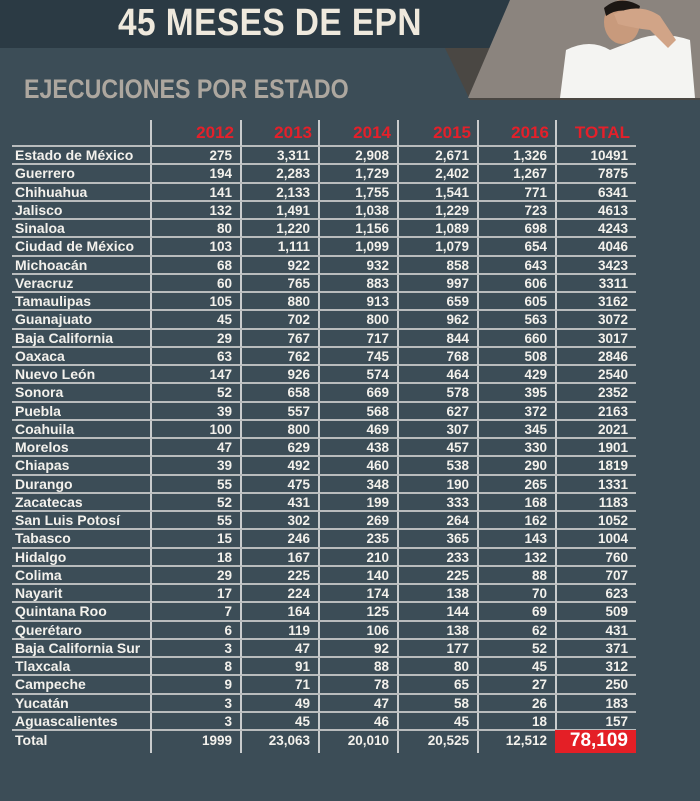 Image resolution: width=700 pixels, height=801 pixels. Describe the element at coordinates (195, 557) in the screenshot. I see `value-cell: 18` at that location.